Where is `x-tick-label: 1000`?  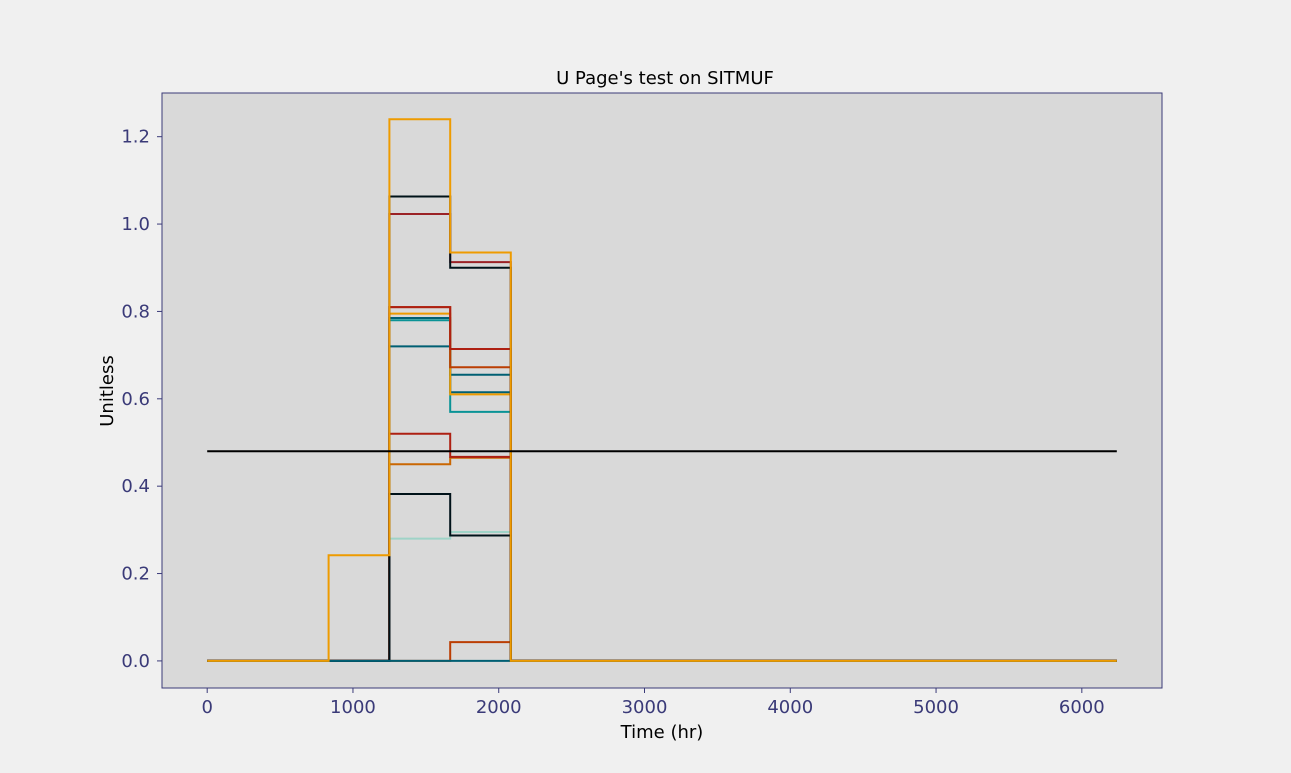 x-tick-label: 1000 is located at coordinates (353, 707).